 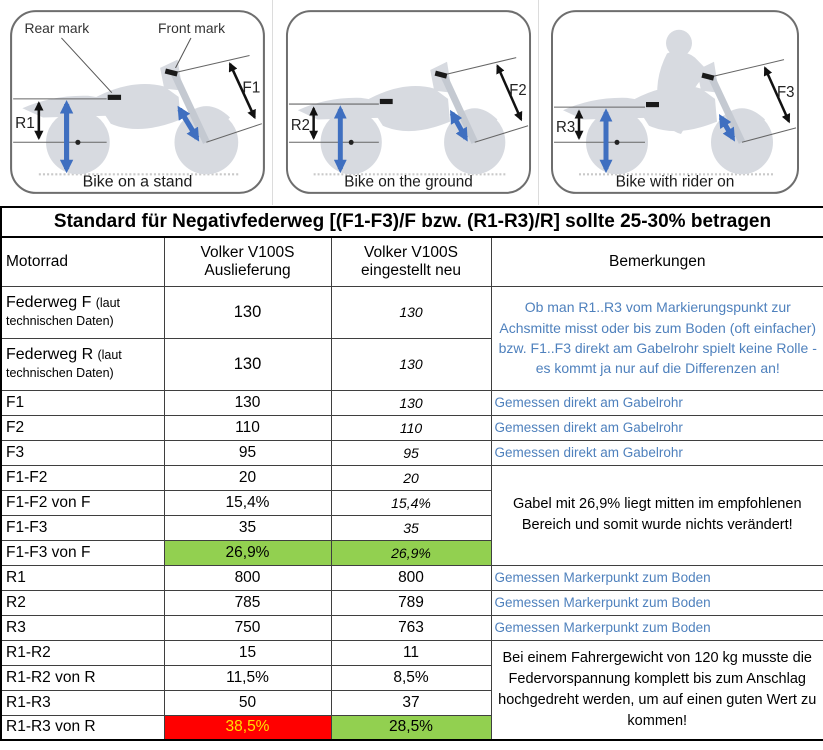 I want to click on fork-tube, so click(x=726, y=109).